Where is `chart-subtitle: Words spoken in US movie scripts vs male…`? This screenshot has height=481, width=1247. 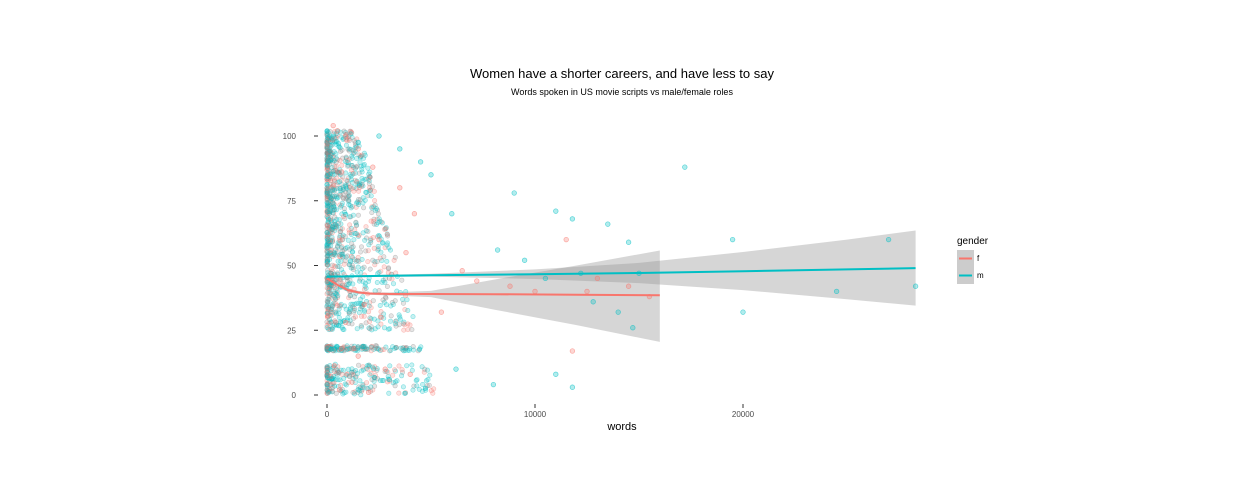
chart-subtitle: Words spoken in US movie scripts vs male… is located at coordinates (622, 92).